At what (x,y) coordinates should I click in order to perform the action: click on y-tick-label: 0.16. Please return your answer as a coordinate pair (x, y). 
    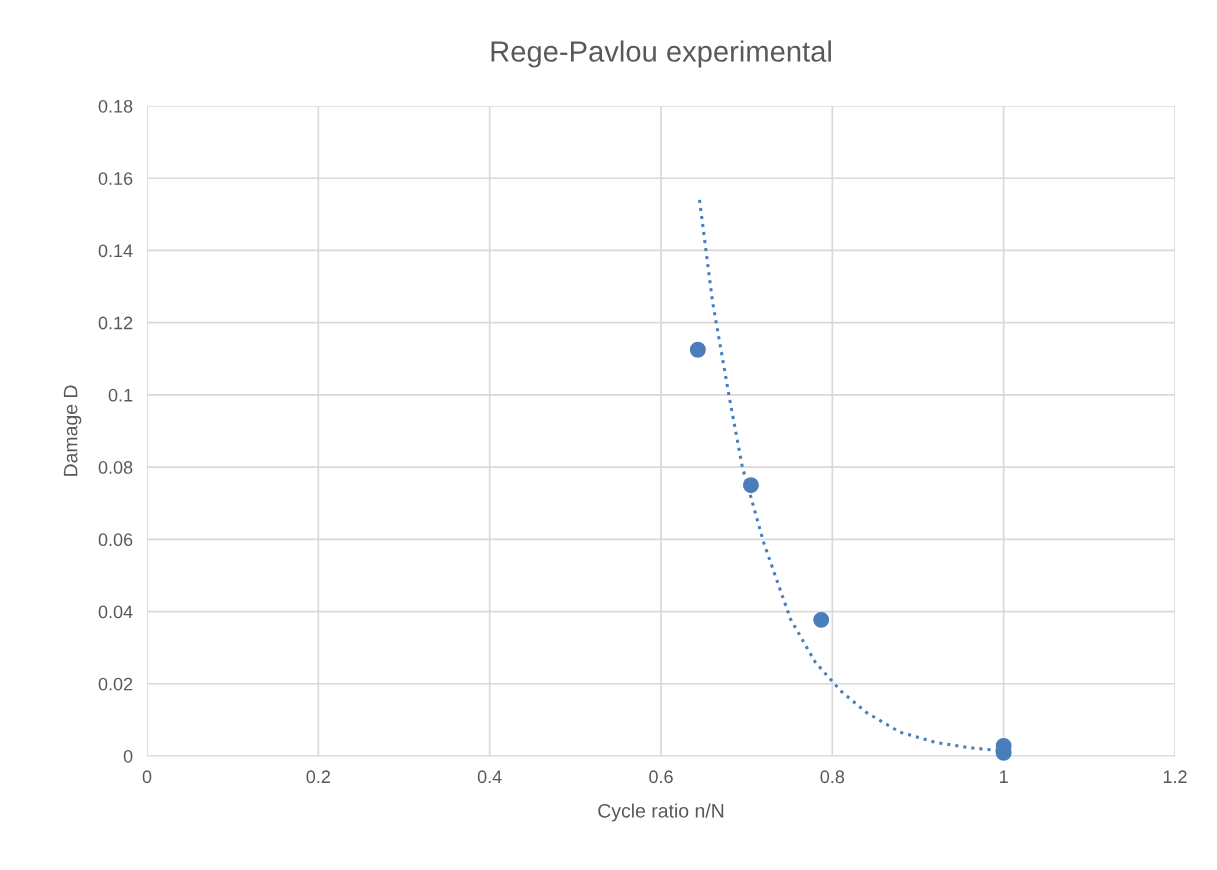
    Looking at the image, I should click on (115, 178).